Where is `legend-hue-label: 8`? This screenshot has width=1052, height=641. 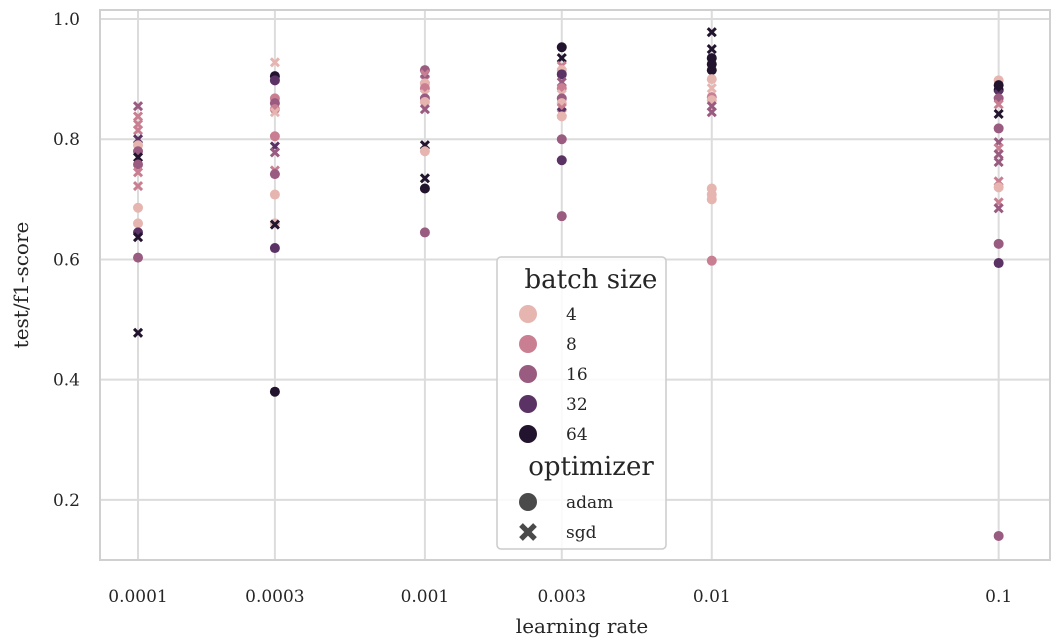
legend-hue-label: 8 is located at coordinates (571, 345).